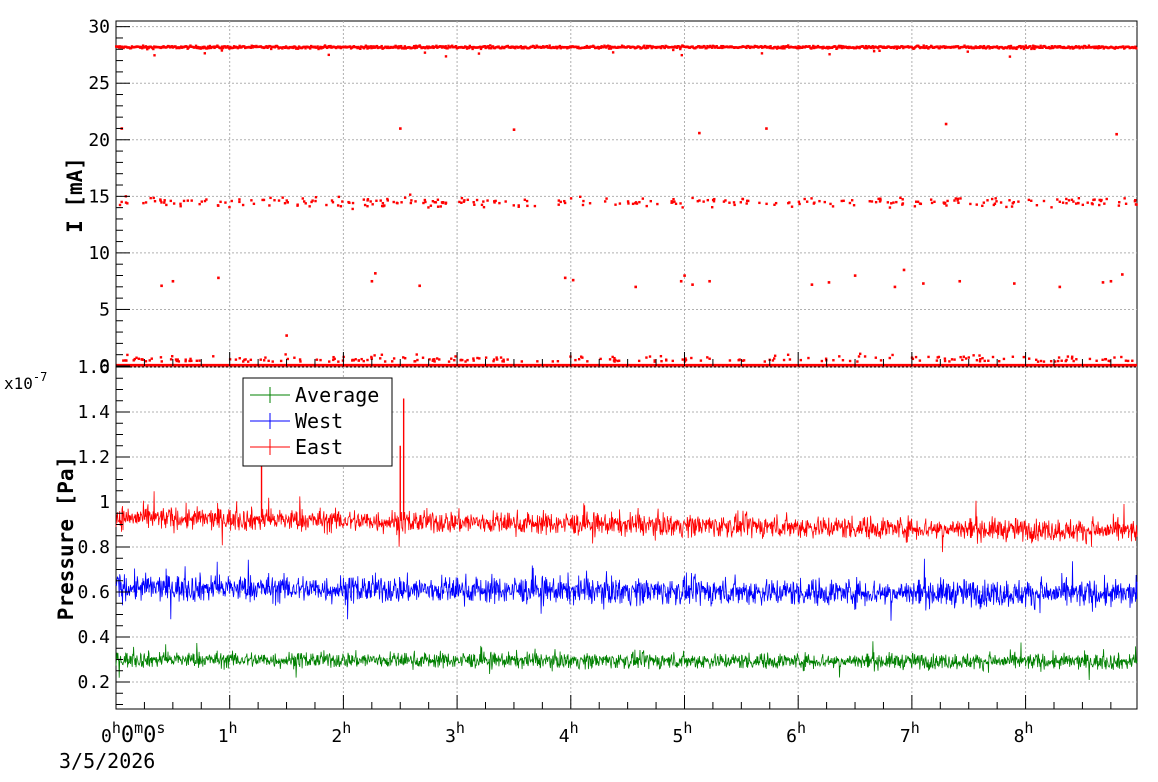  I want to click on y-tick-label: 5, so click(104, 309).